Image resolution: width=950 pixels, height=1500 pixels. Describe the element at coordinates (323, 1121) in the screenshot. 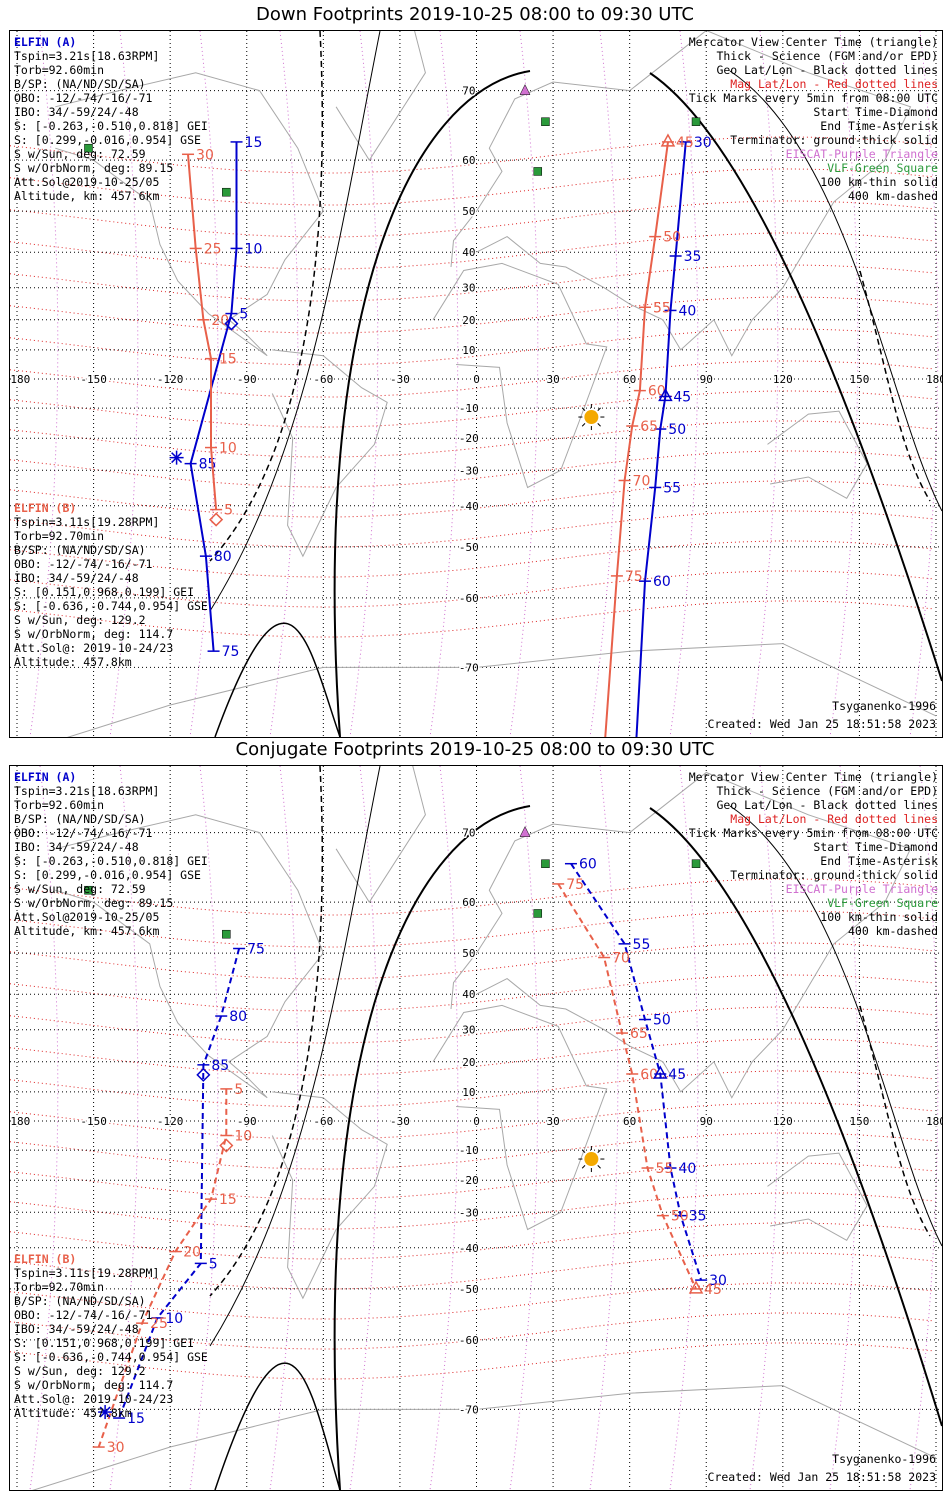

I see `lon-tick-label: -60` at that location.